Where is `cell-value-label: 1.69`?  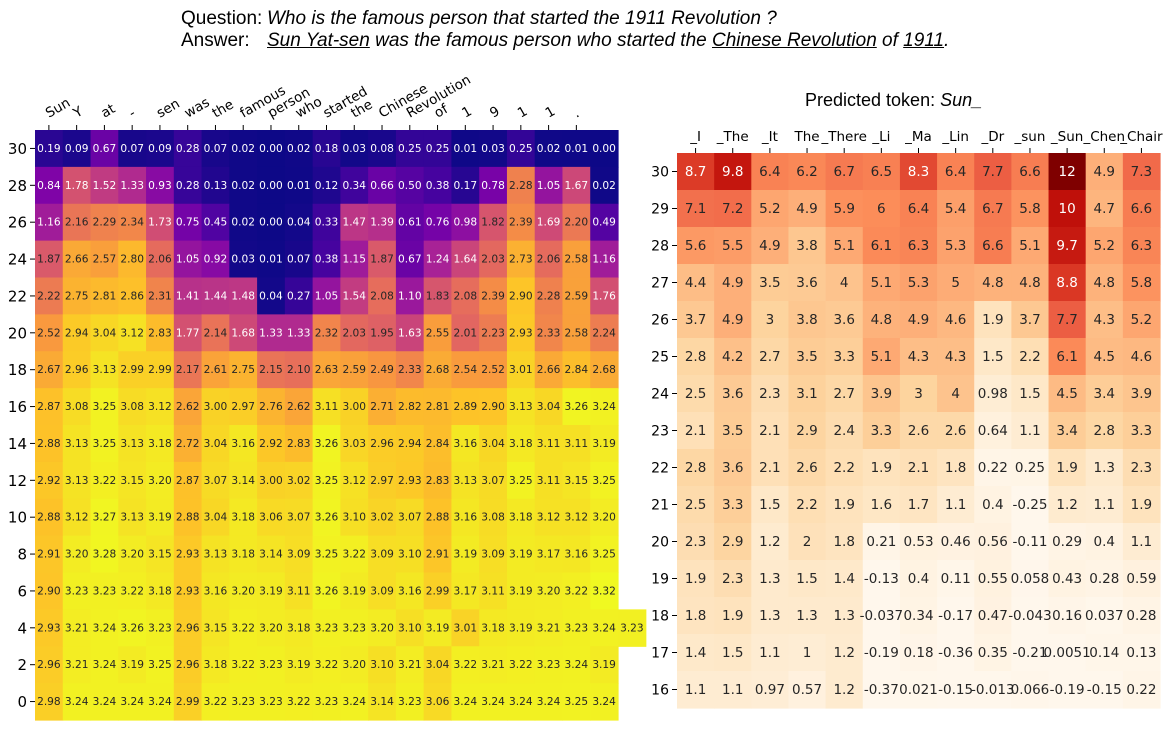
cell-value-label: 1.69 is located at coordinates (549, 223).